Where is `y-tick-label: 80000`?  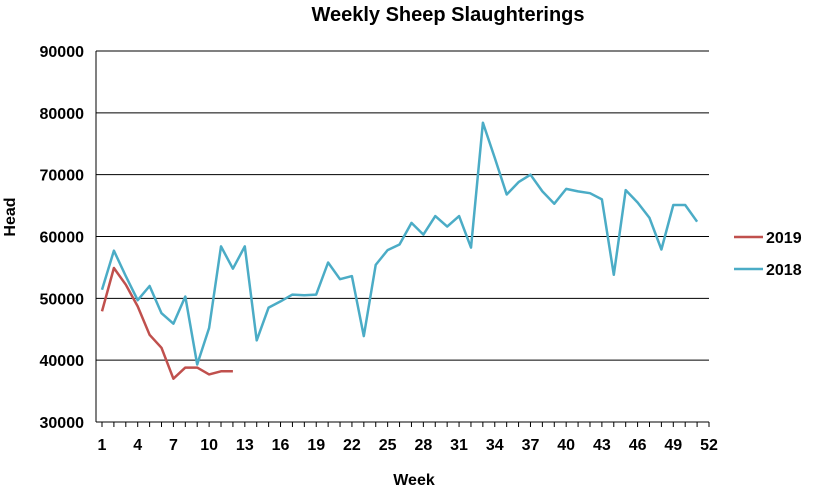
y-tick-label: 80000 is located at coordinates (62, 114).